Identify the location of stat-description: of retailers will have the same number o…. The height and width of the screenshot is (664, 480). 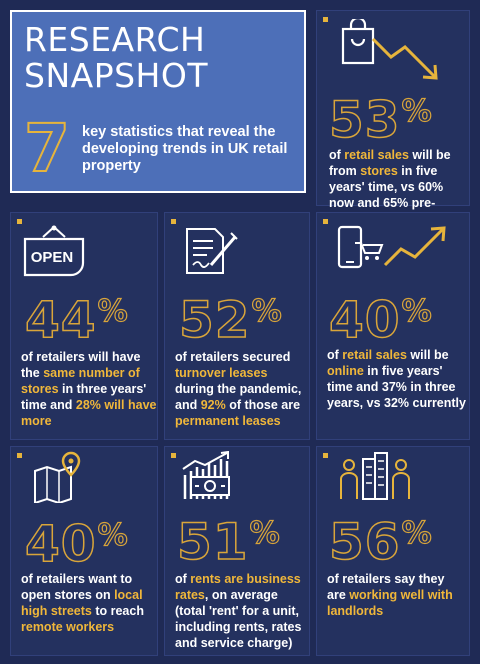
(90, 389).